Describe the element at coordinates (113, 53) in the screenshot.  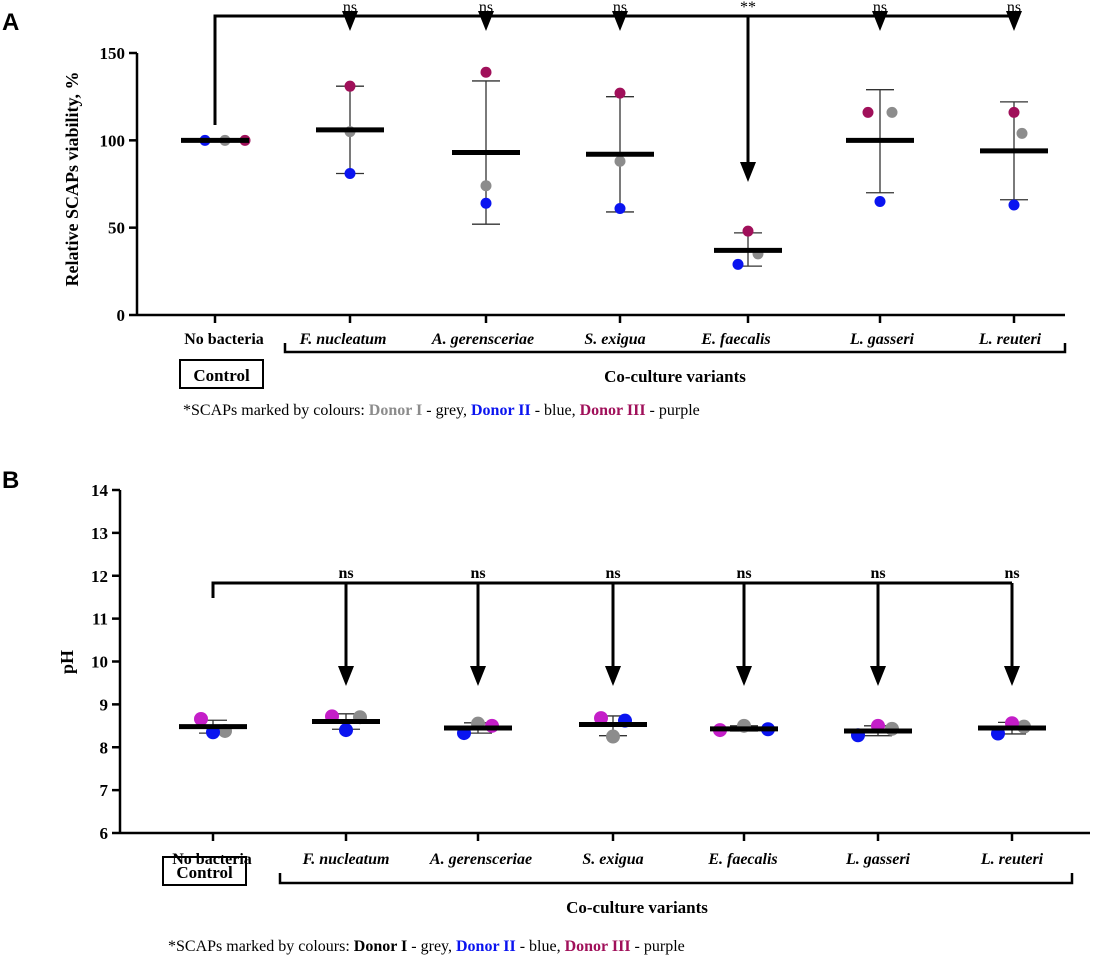
I see `y-tick-label: 150` at that location.